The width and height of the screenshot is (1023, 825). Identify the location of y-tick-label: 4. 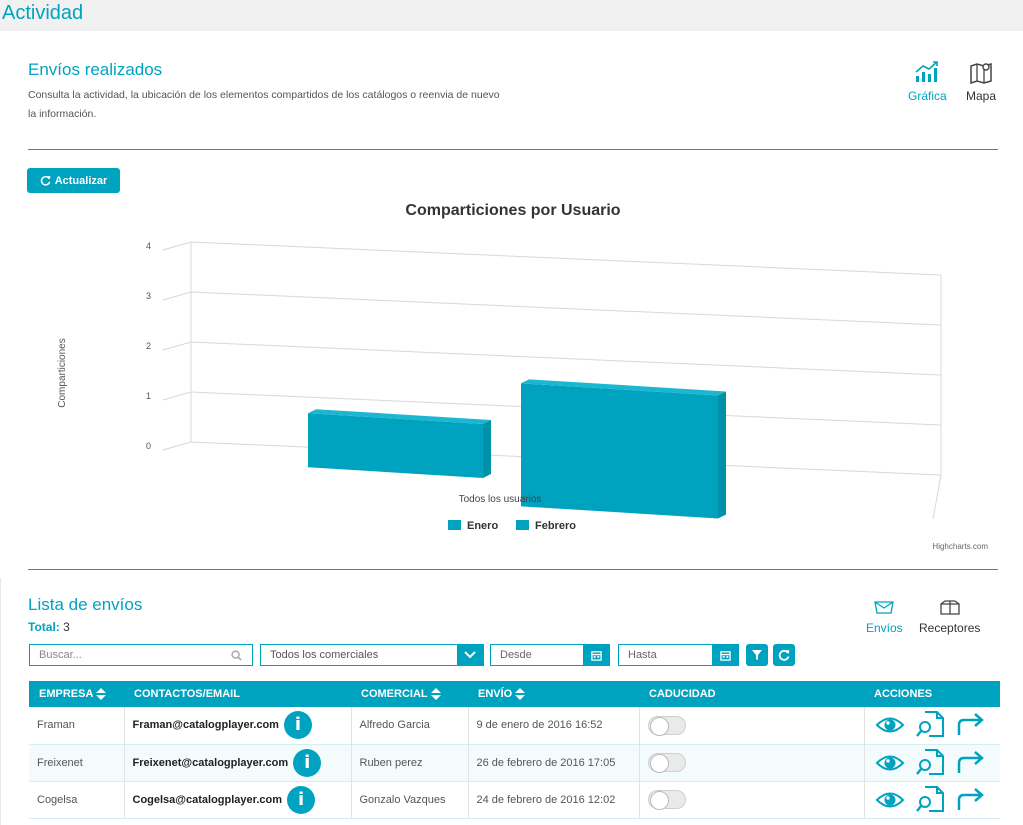
(148, 246).